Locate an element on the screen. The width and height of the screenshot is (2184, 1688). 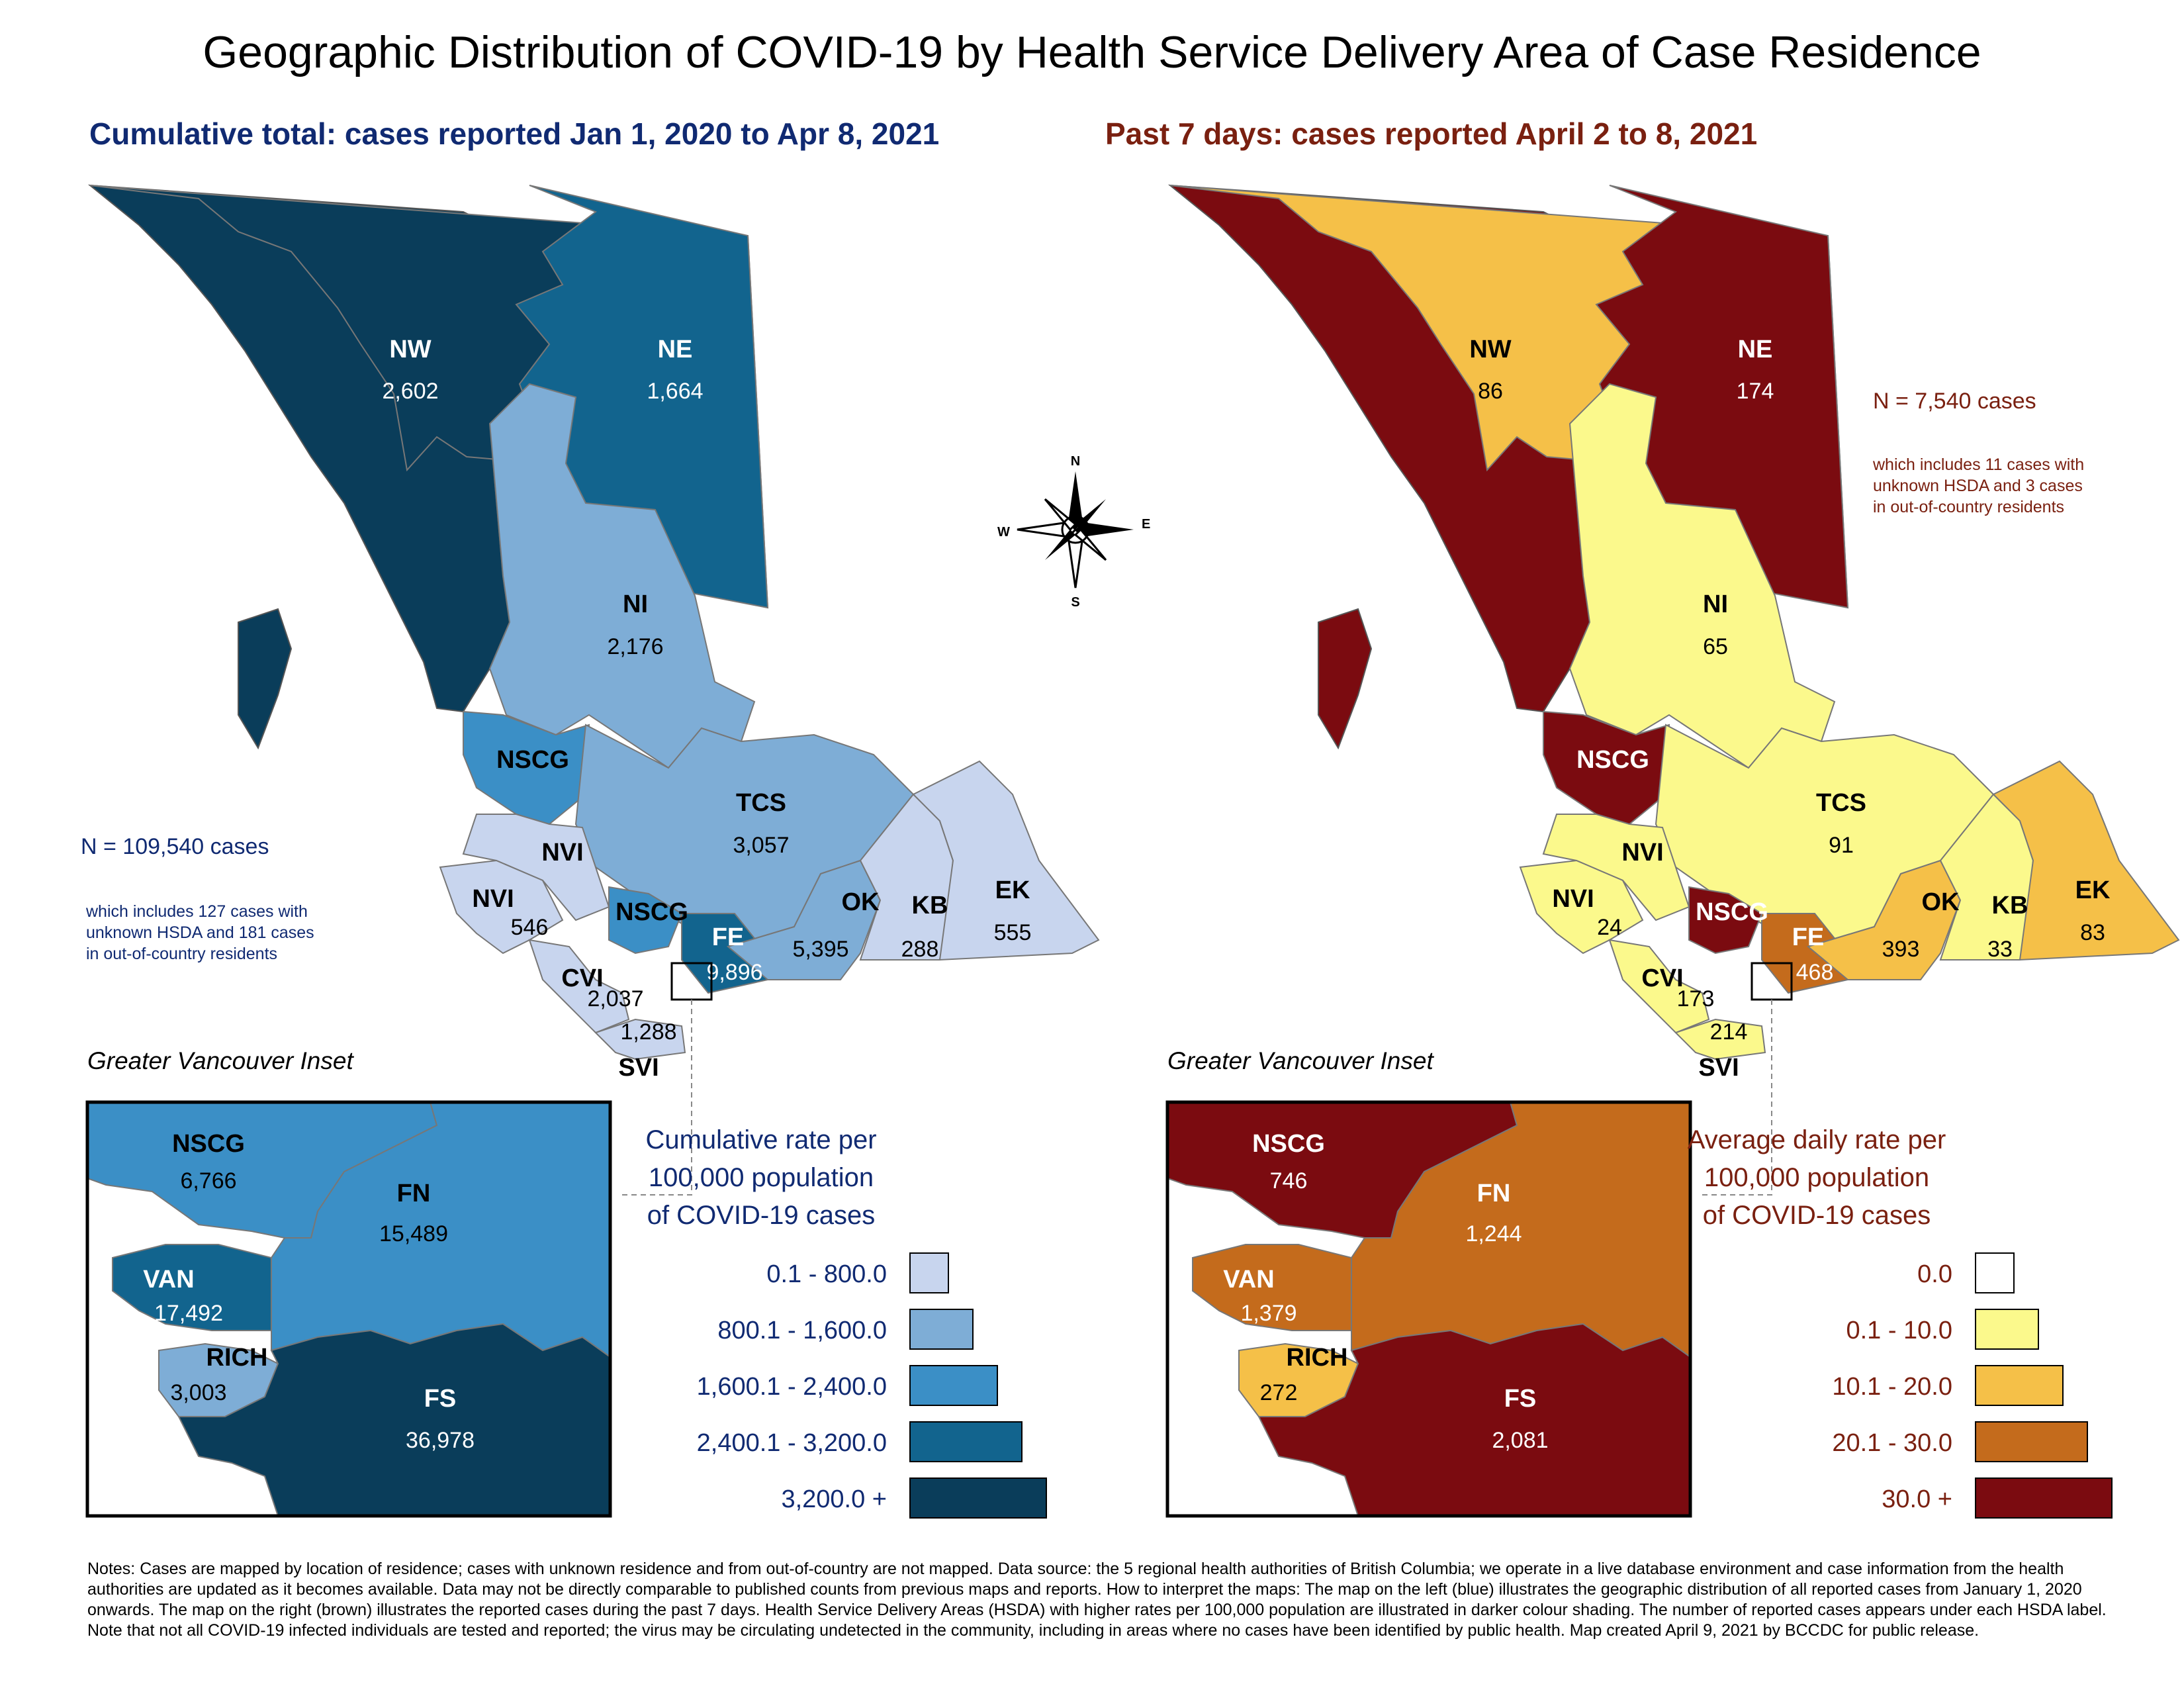
inset-region-value: 36,978 is located at coordinates (440, 1440).